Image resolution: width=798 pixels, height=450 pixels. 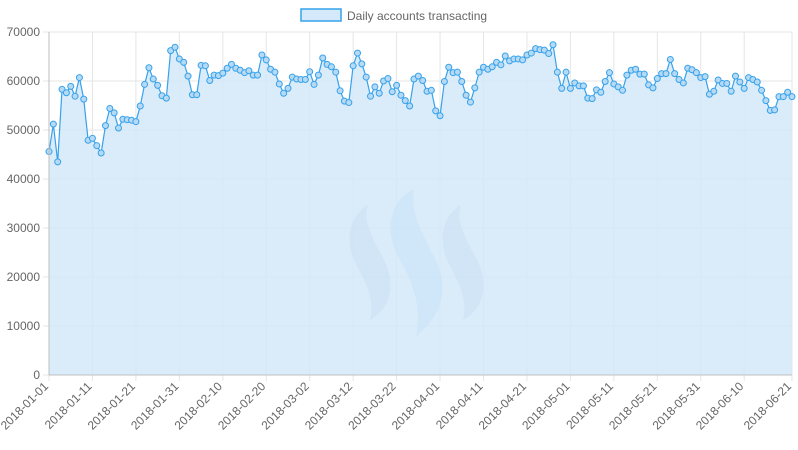 I want to click on legend-label: Daily accounts transacting, so click(x=417, y=16).